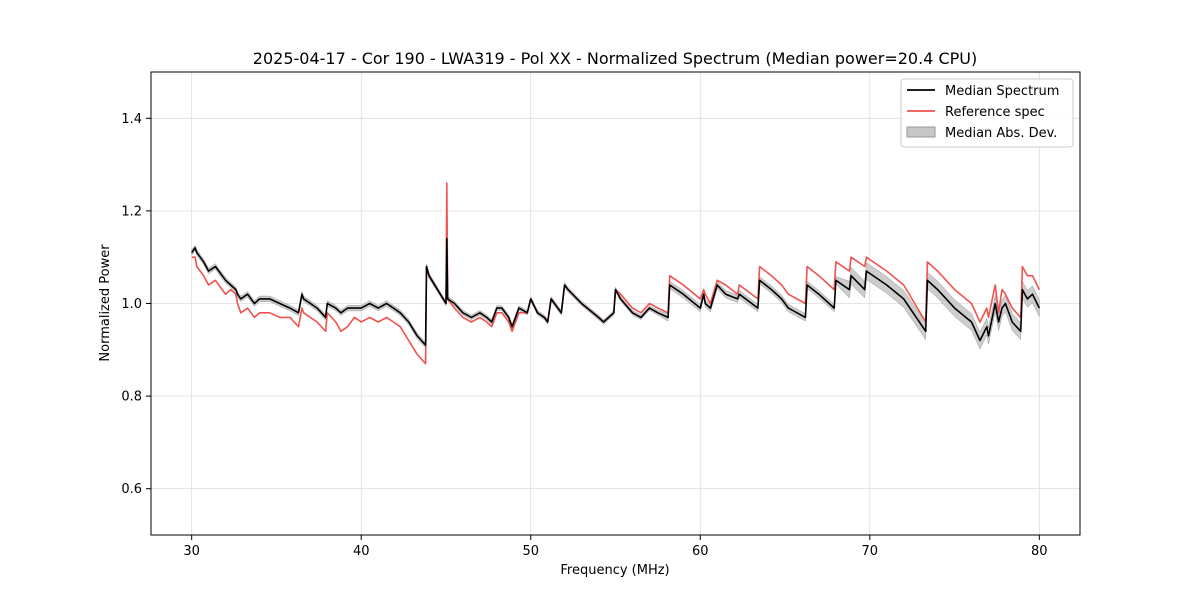 This screenshot has width=1200, height=600. What do you see at coordinates (1002, 91) in the screenshot?
I see `legend-median-label: Median Spectrum` at bounding box center [1002, 91].